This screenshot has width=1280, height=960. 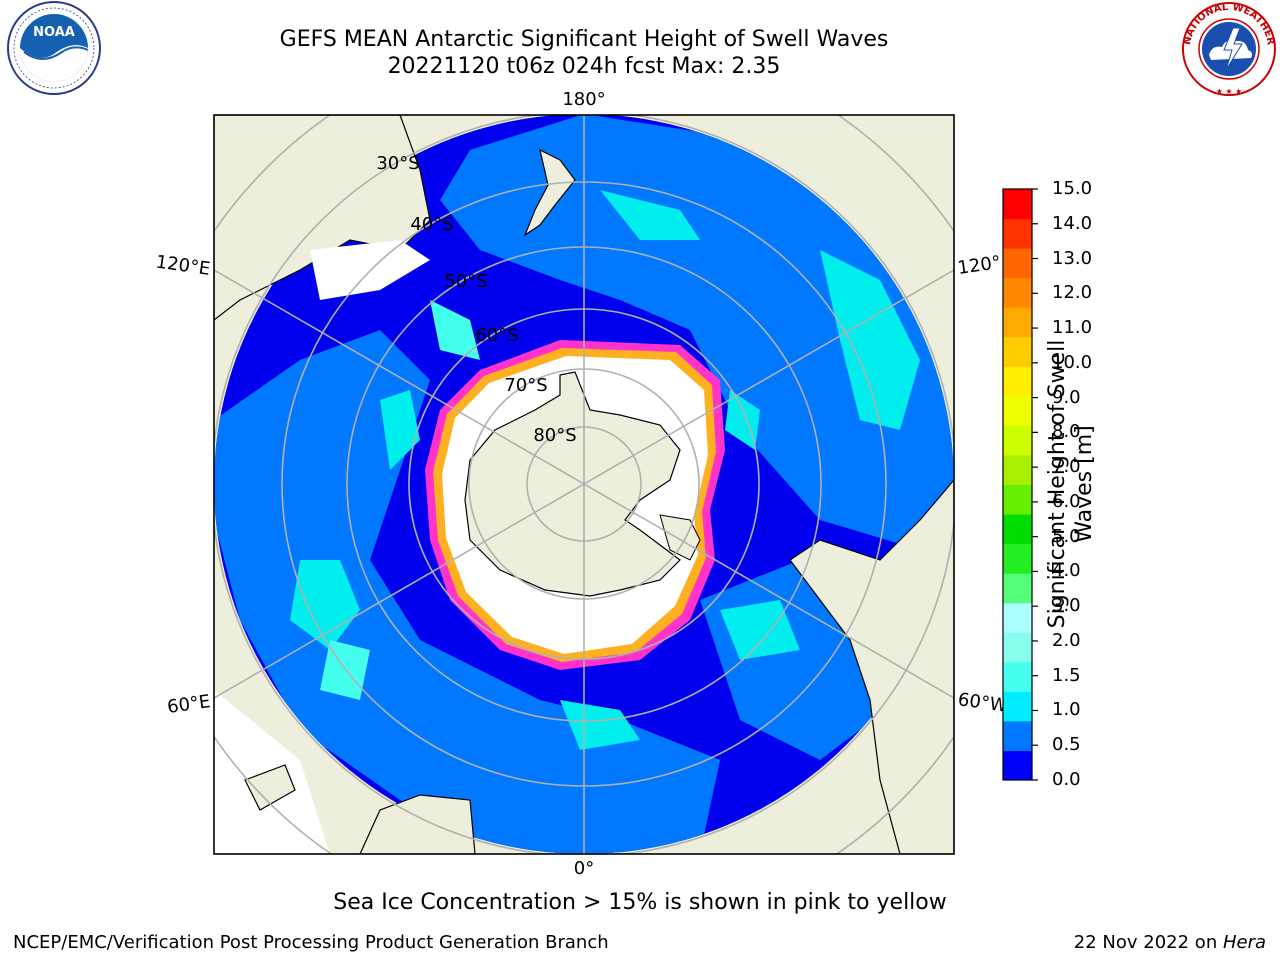 I want to click on colorbar-tick-label: 10.0, so click(x=1072, y=362).